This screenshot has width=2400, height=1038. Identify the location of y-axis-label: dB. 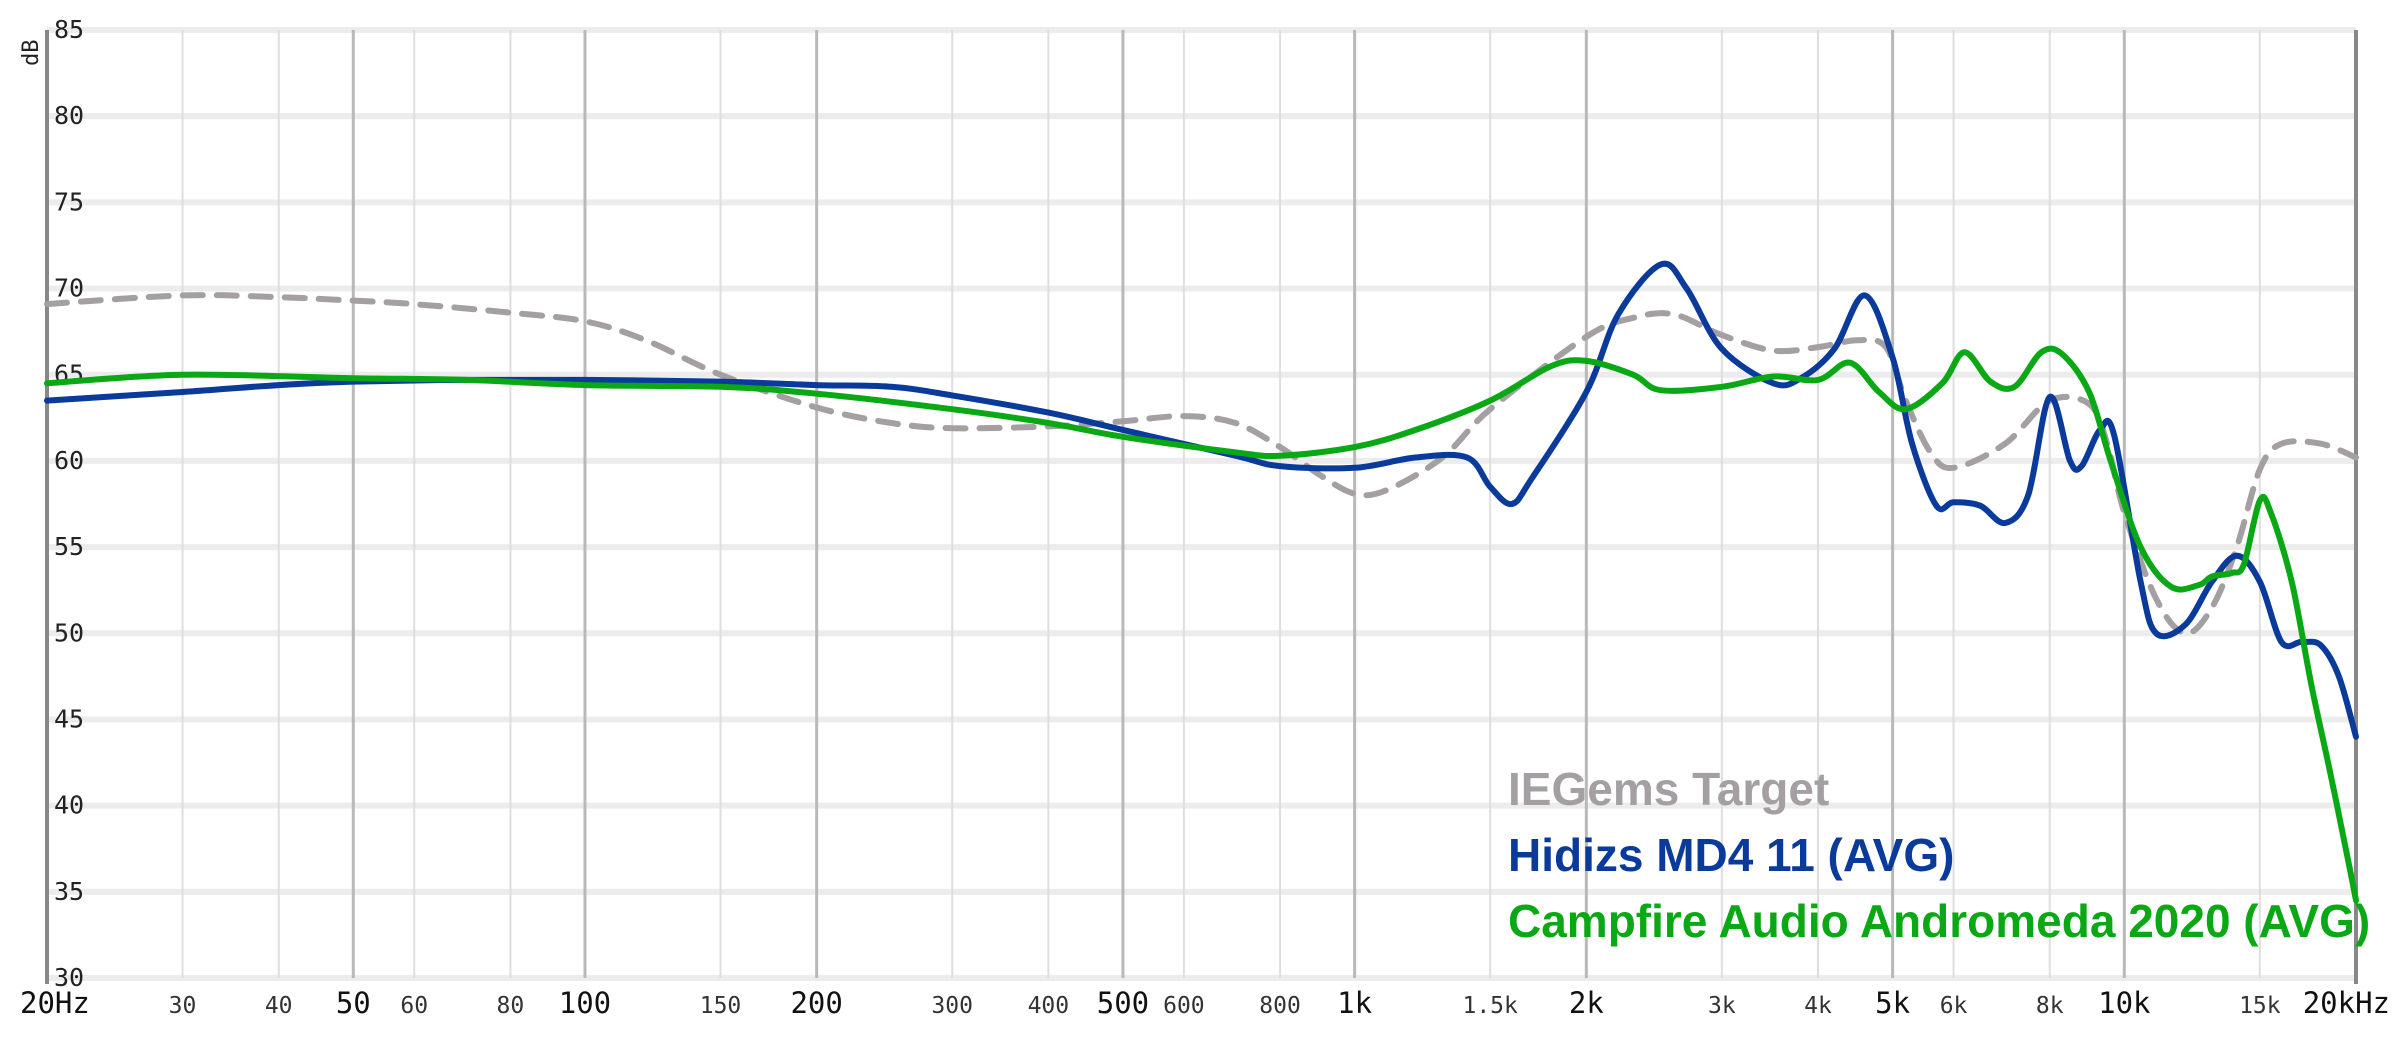
(31, 53).